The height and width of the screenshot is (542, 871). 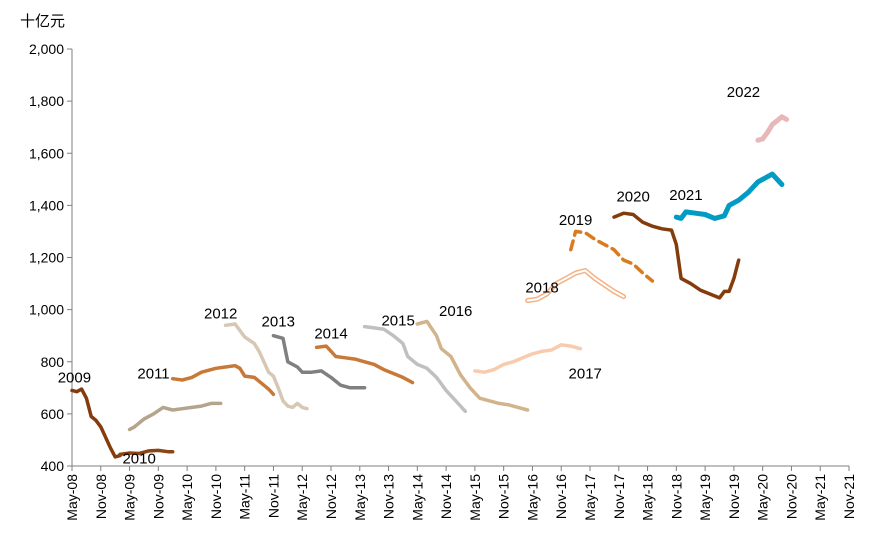 What do you see at coordinates (330, 333) in the screenshot?
I see `series-year-label: 2014` at bounding box center [330, 333].